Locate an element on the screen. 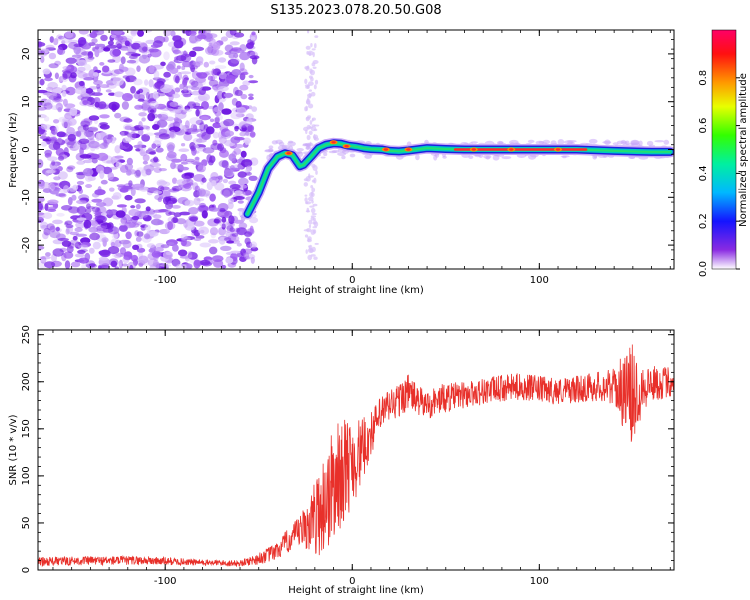  snr-y-tick-label: 0 is located at coordinates (26, 570).